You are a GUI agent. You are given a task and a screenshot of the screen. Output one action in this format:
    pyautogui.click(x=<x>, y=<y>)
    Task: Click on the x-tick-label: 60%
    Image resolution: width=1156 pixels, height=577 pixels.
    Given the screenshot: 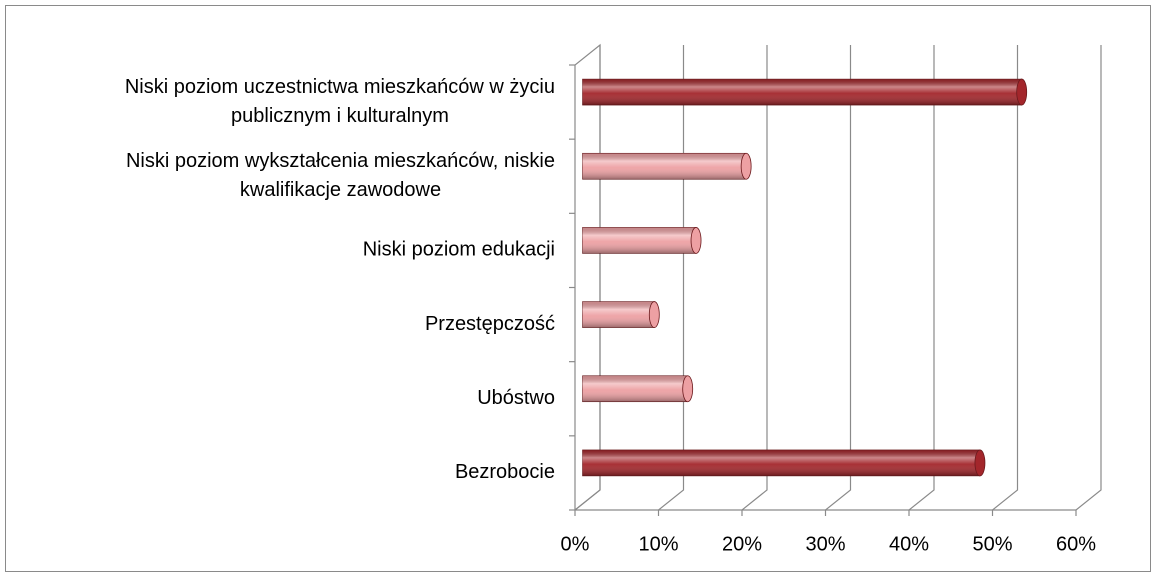 What is the action you would take?
    pyautogui.click(x=1076, y=544)
    